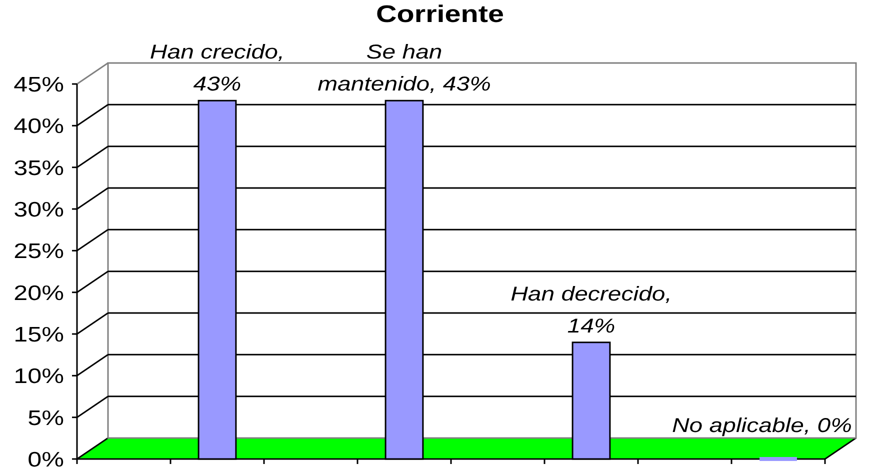 This screenshot has width=888, height=468. What do you see at coordinates (39, 292) in the screenshot?
I see `y-tick-label: 20%` at bounding box center [39, 292].